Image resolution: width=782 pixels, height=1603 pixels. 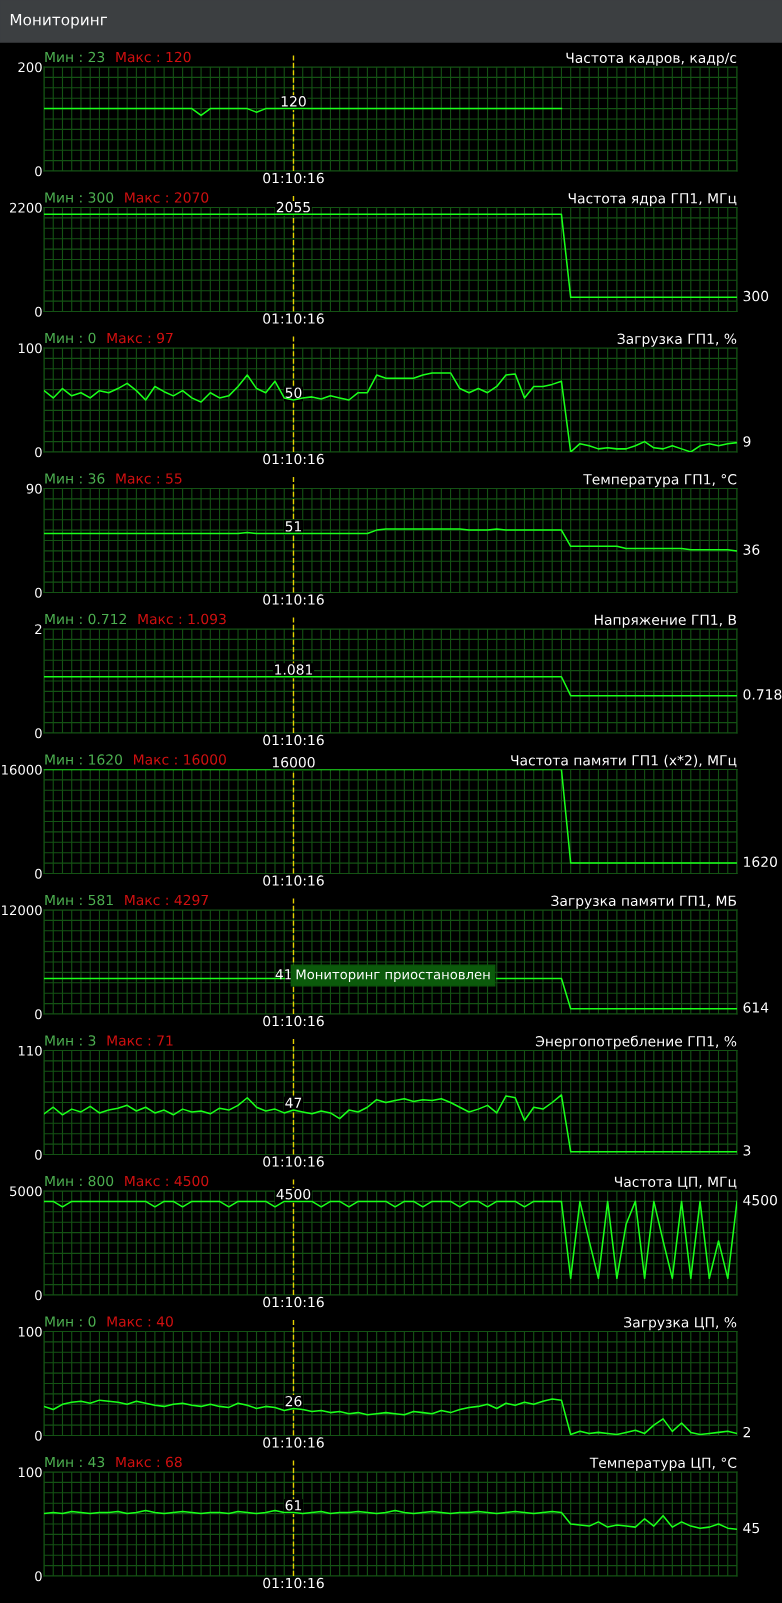 I want to click on text: Мониторинг, so click(x=58, y=21).